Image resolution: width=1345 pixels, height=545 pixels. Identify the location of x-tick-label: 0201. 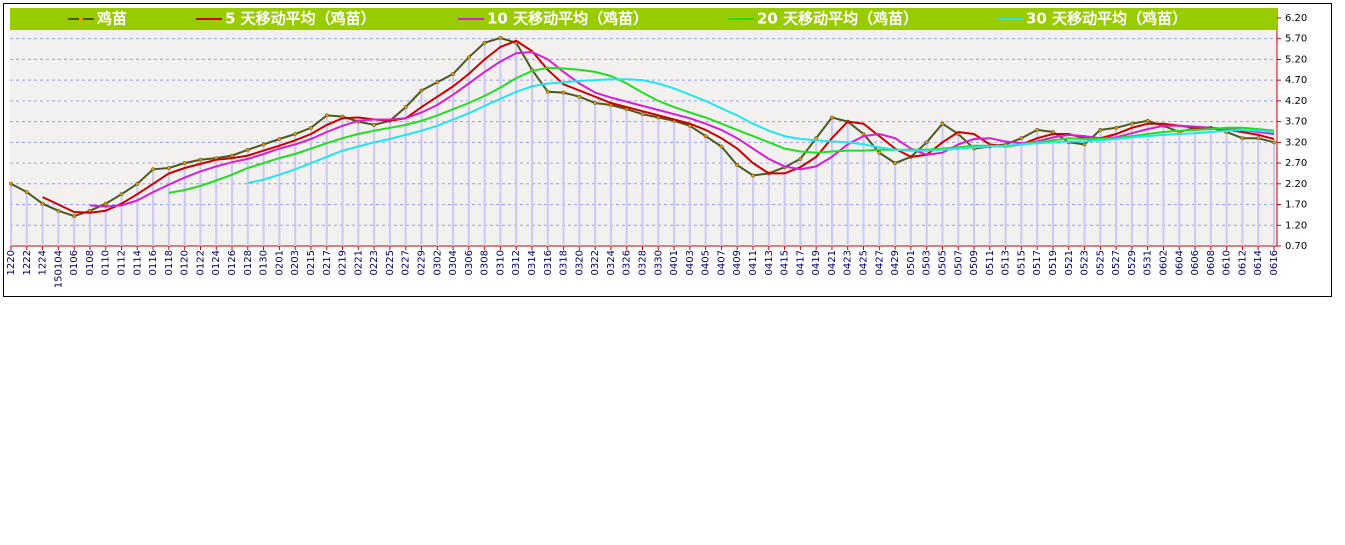
(279, 262).